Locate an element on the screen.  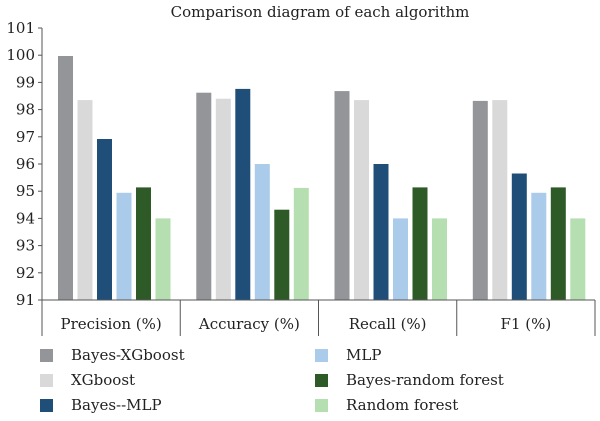
x-tick-label: Precision (%) is located at coordinates (111, 324).